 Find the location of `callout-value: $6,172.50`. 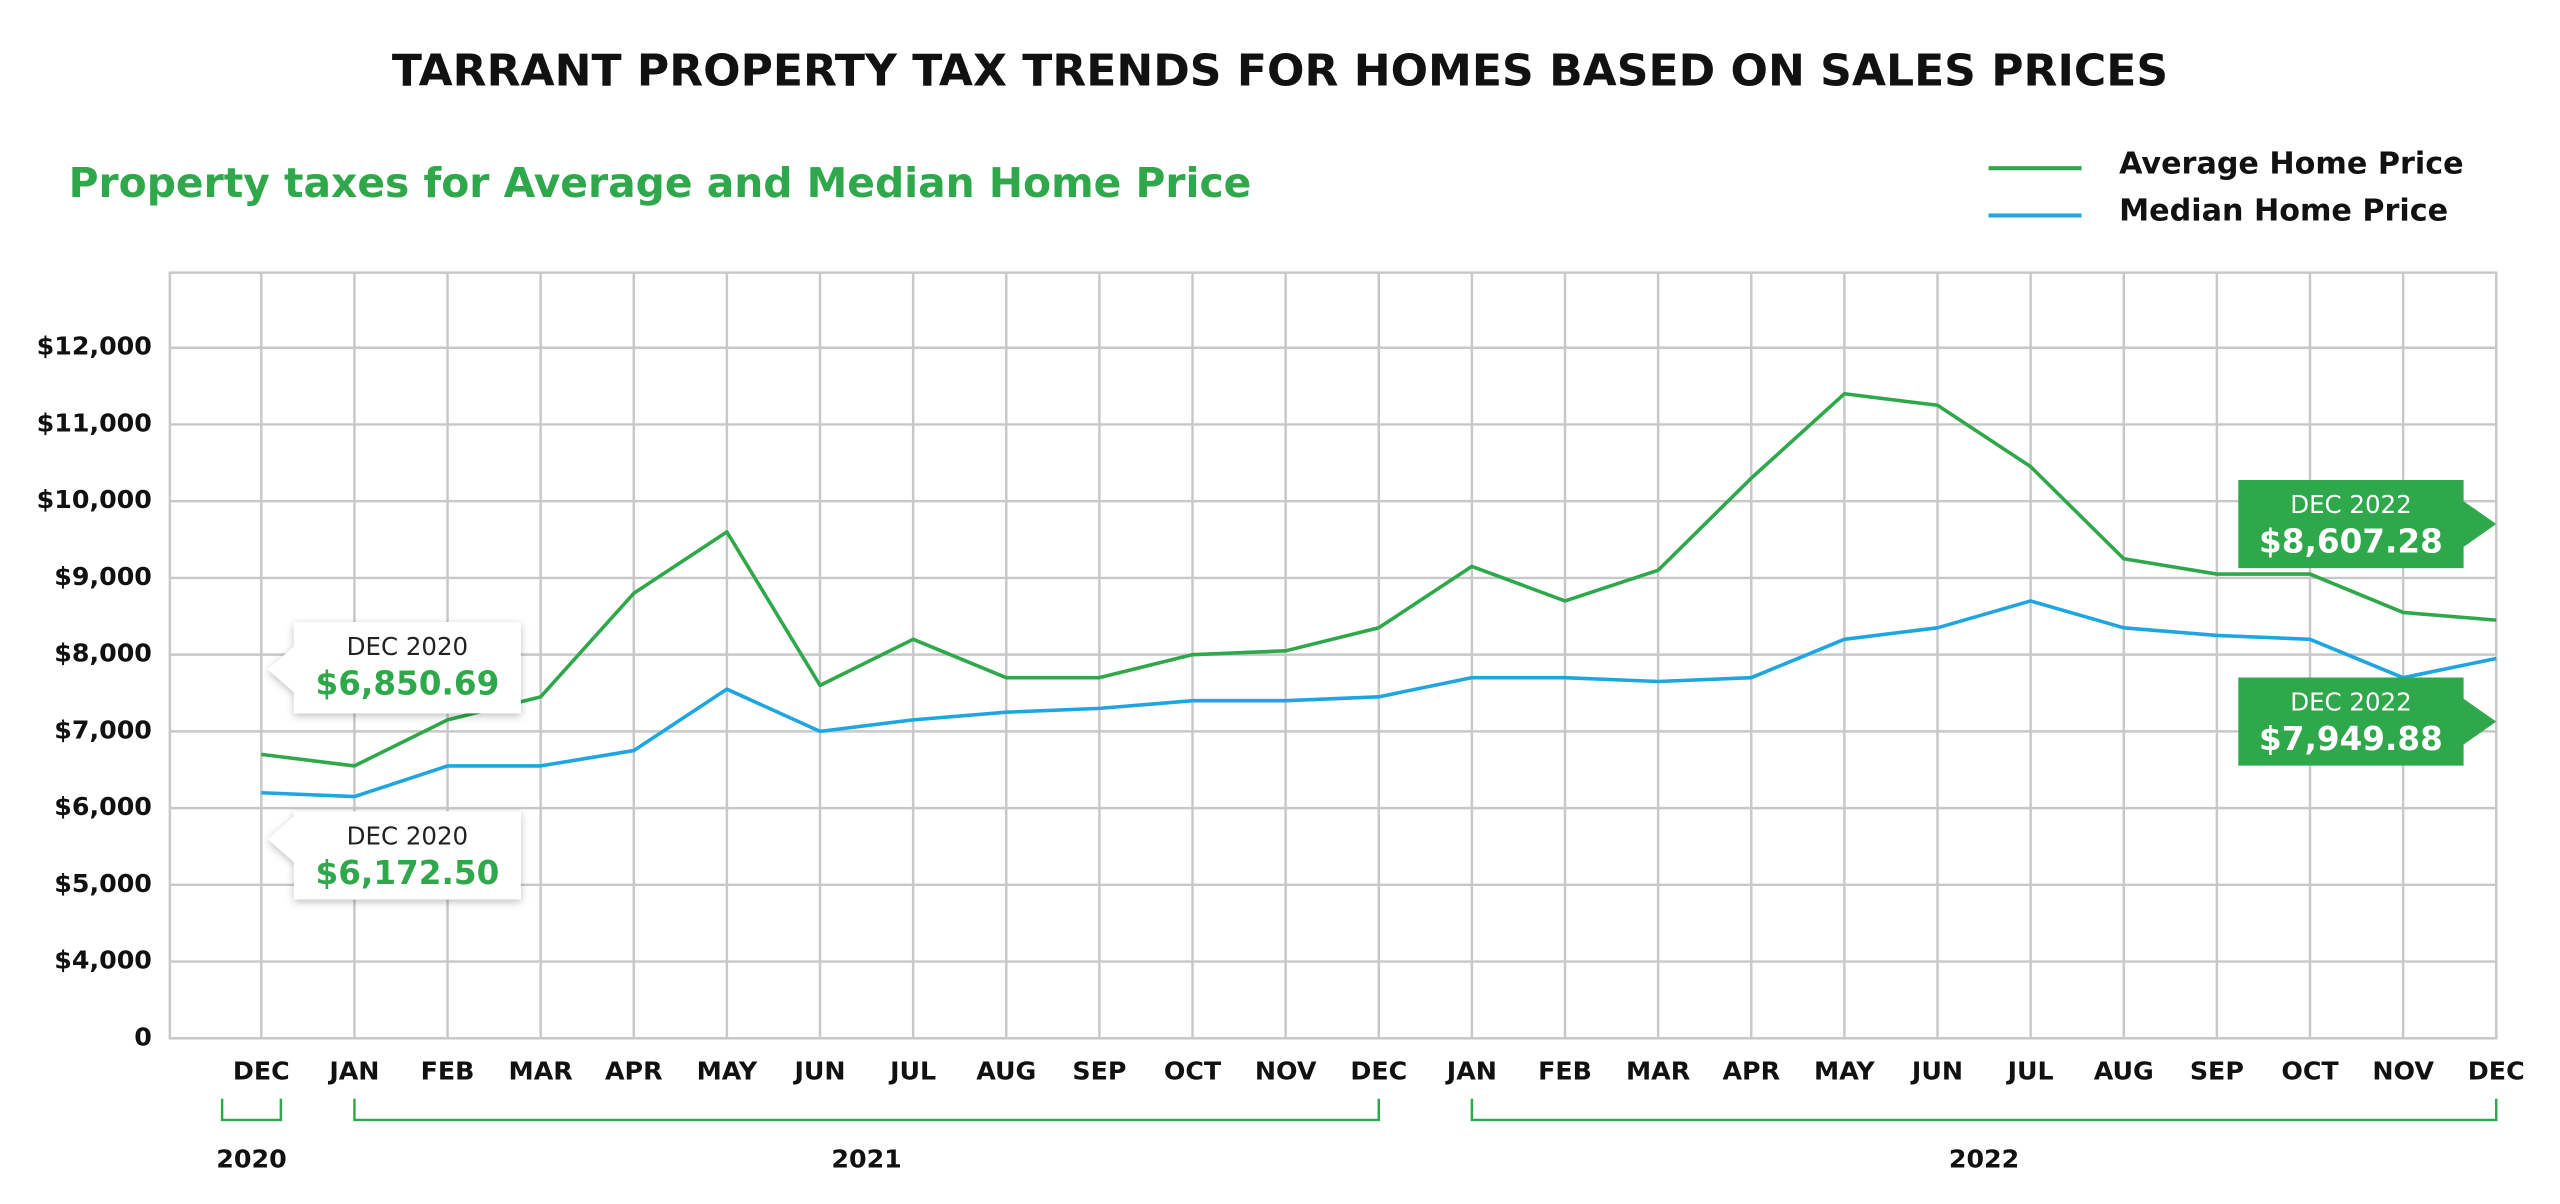

callout-value: $6,172.50 is located at coordinates (408, 873).